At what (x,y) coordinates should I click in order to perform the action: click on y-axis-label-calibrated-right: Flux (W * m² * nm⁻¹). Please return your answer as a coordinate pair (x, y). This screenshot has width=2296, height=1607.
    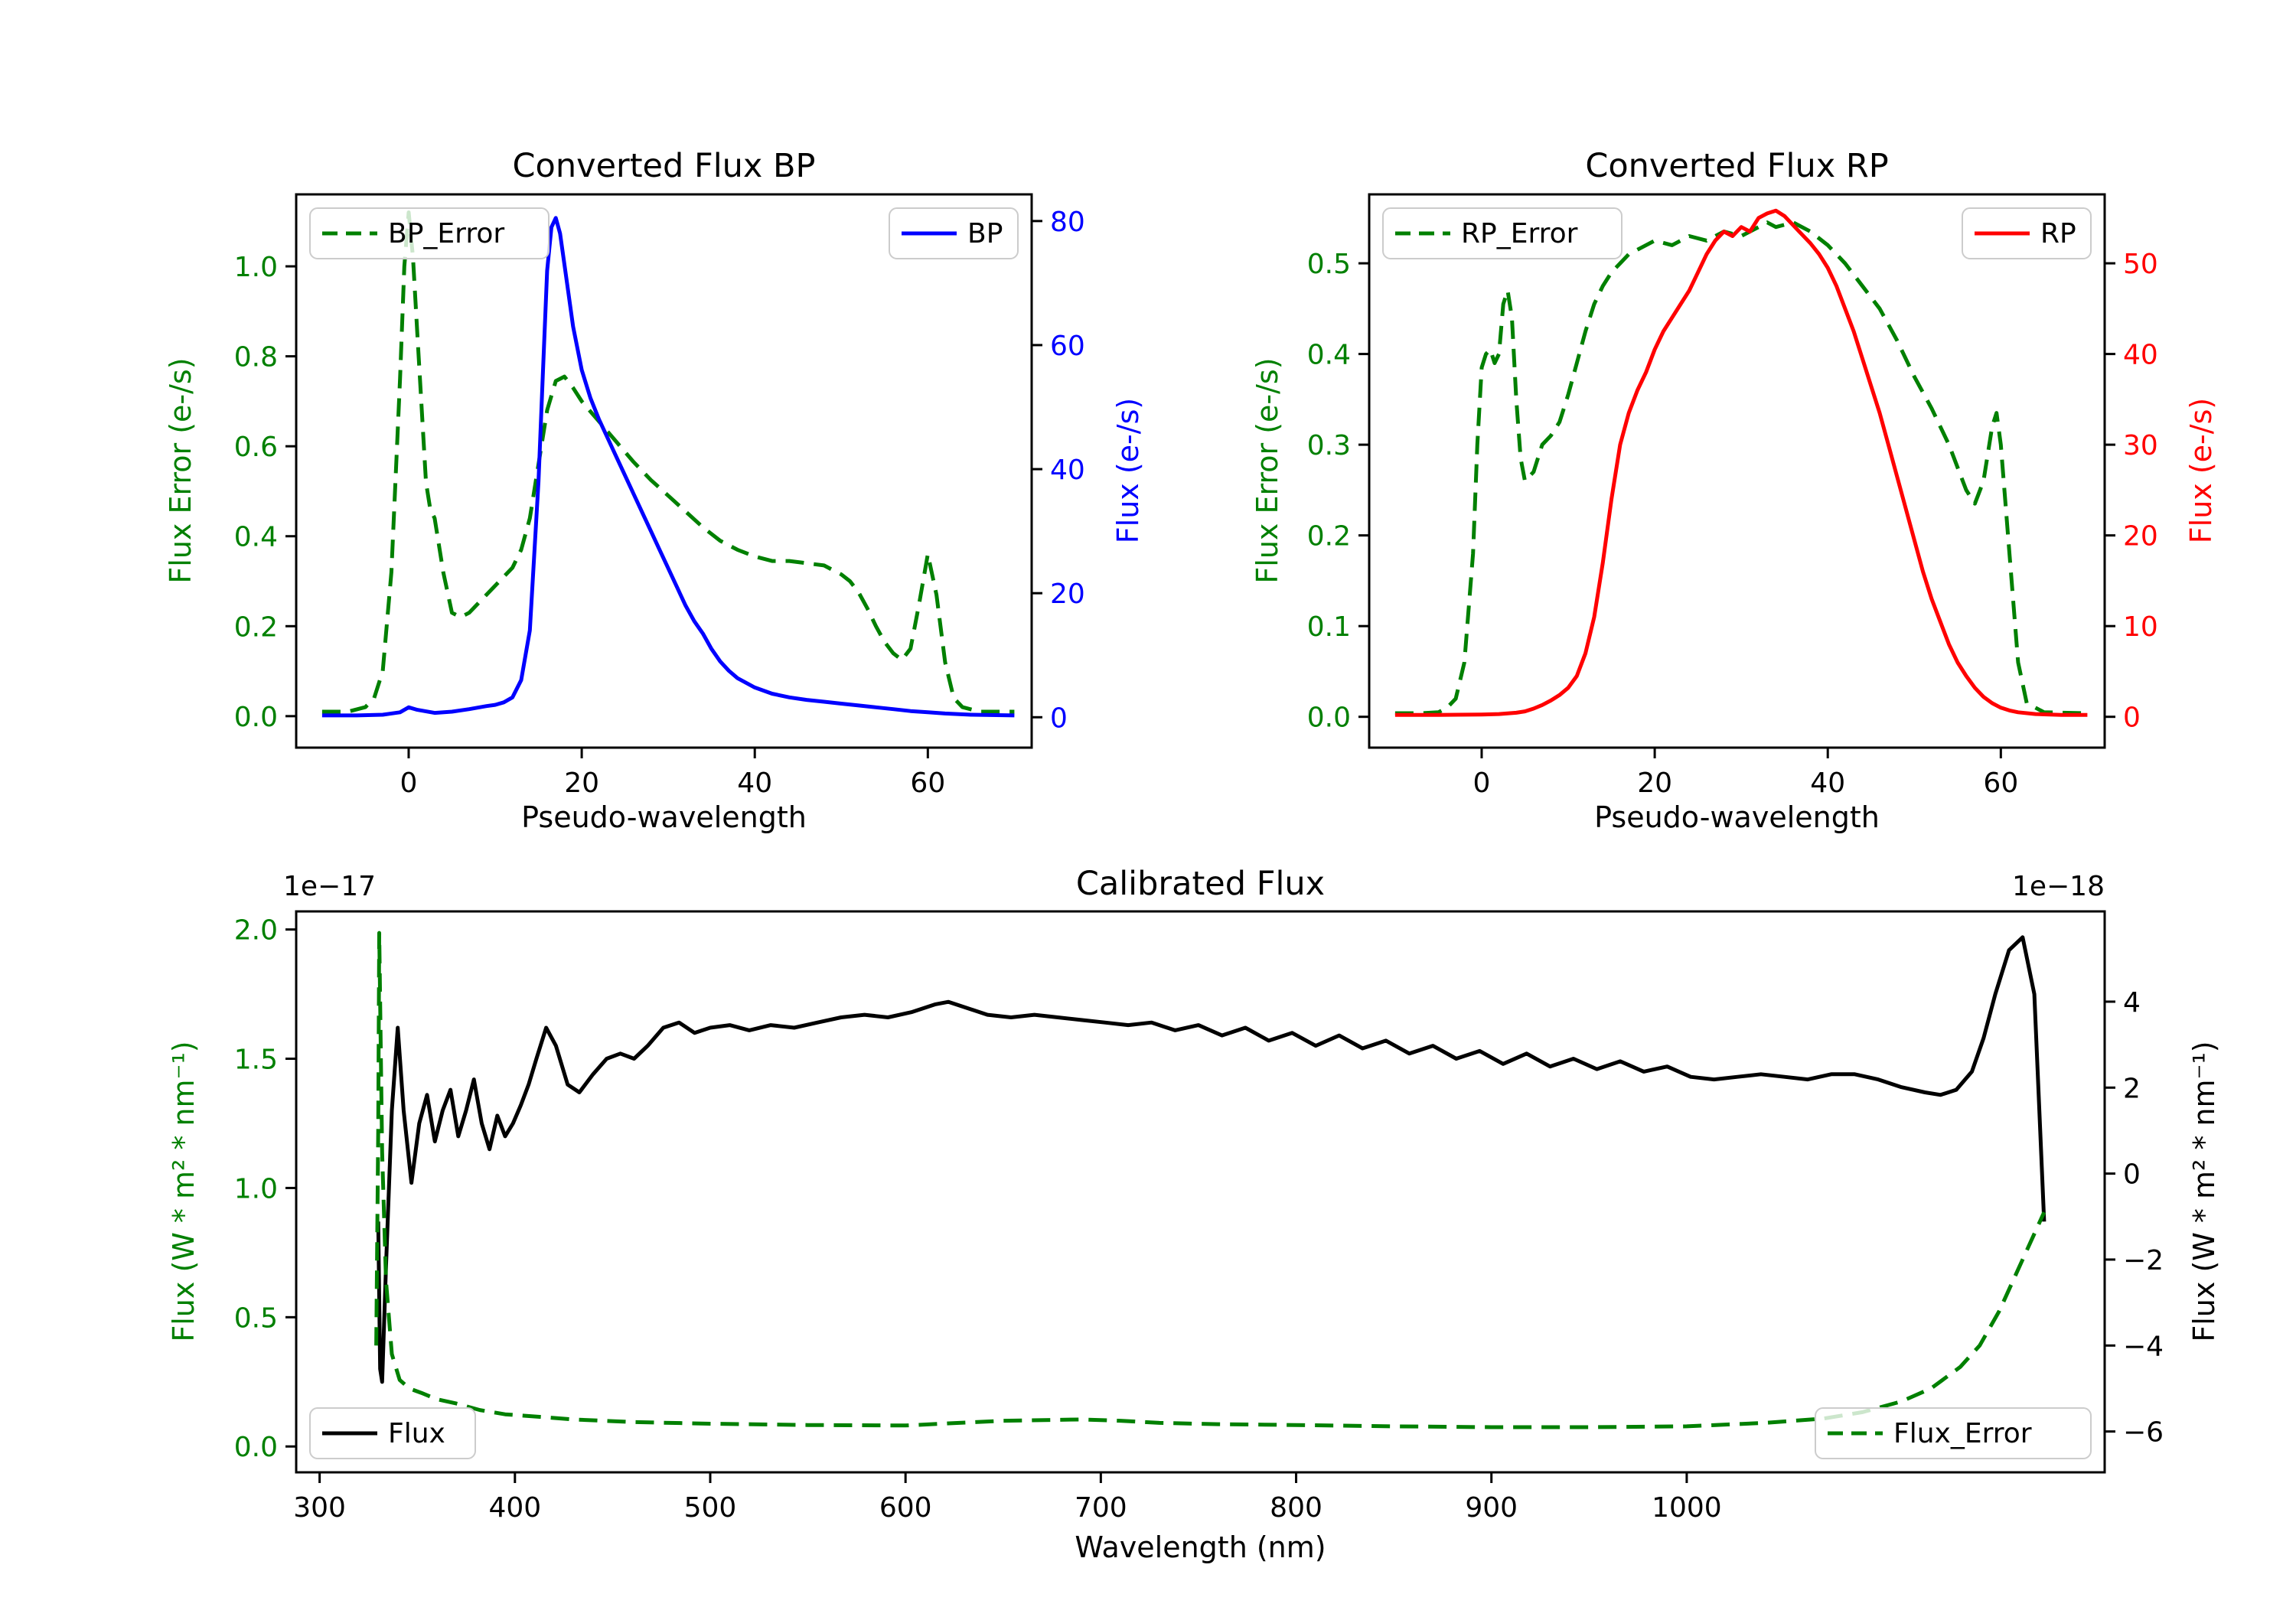
    Looking at the image, I should click on (2204, 1191).